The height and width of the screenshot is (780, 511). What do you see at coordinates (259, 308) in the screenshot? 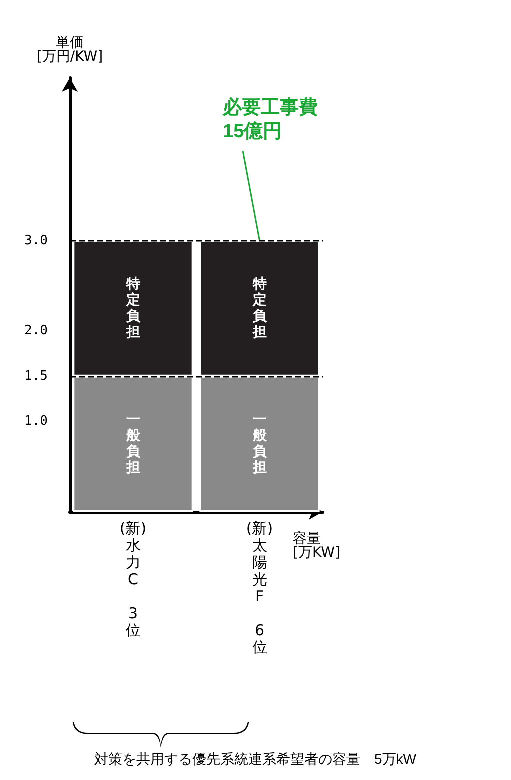
I see `text: 特定負担` at bounding box center [259, 308].